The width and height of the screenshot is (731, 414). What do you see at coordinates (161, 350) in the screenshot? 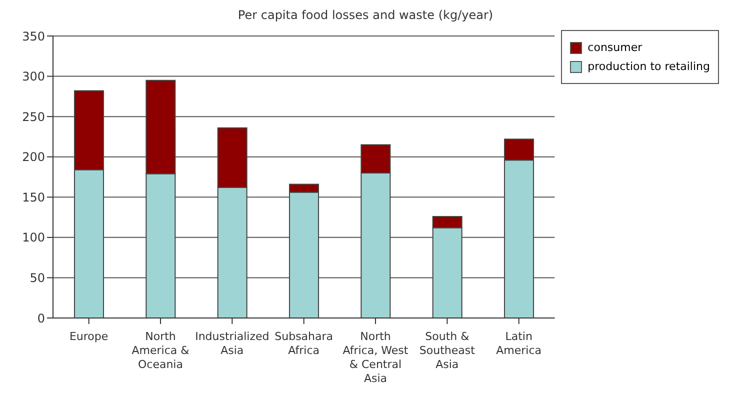
I see `x-tick-label: North America & Oceania` at bounding box center [161, 350].